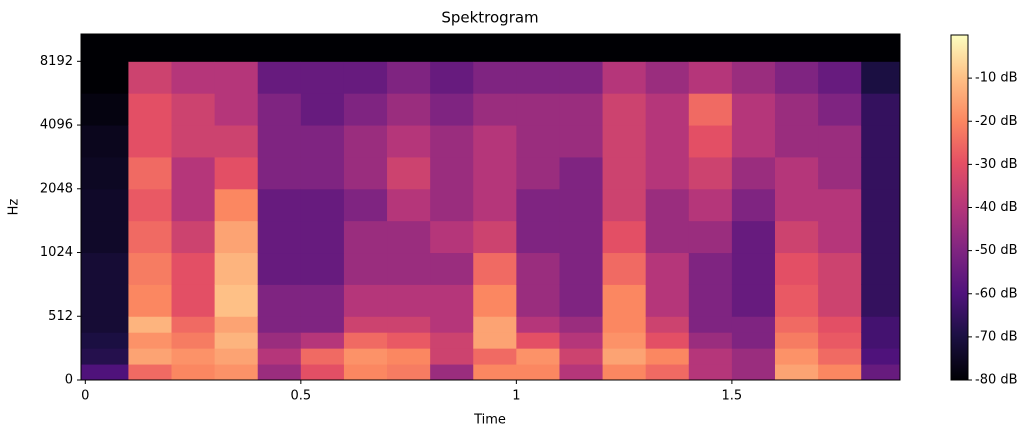 The image size is (1036, 430). Describe the element at coordinates (959, 207) in the screenshot. I see `colorbar` at that location.